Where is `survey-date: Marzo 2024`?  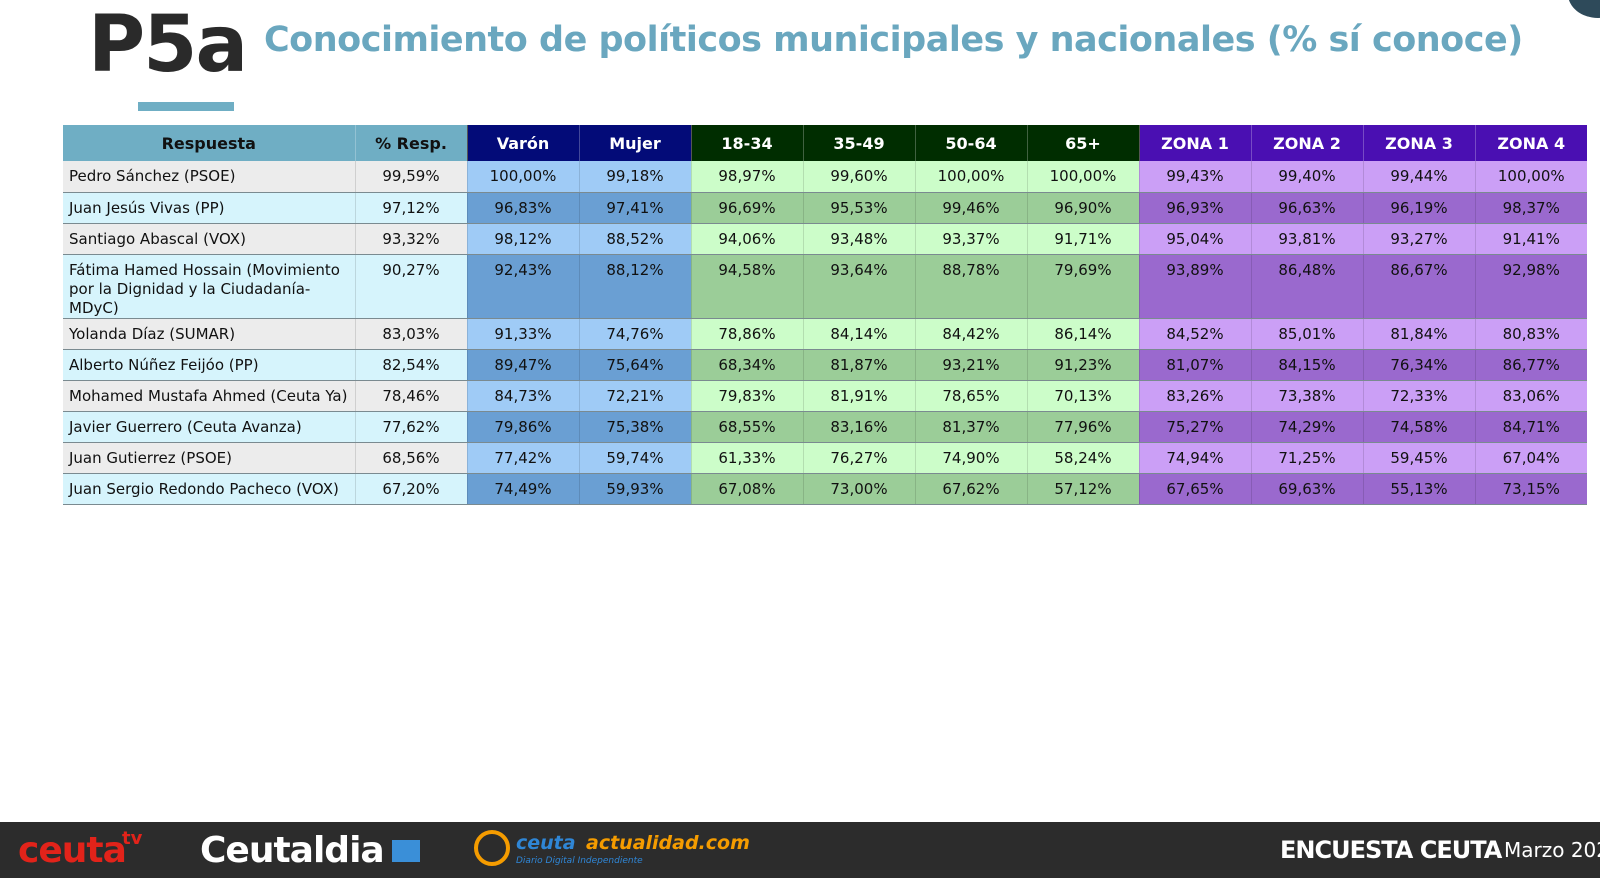 survey-date: Marzo 2024 is located at coordinates (1552, 850).